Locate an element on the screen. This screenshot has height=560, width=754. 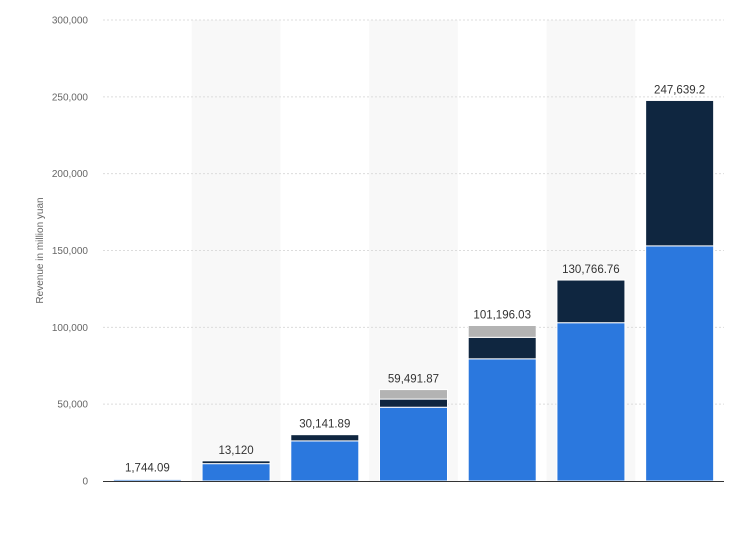
y-tick-label: 100,000 is located at coordinates (70, 328).